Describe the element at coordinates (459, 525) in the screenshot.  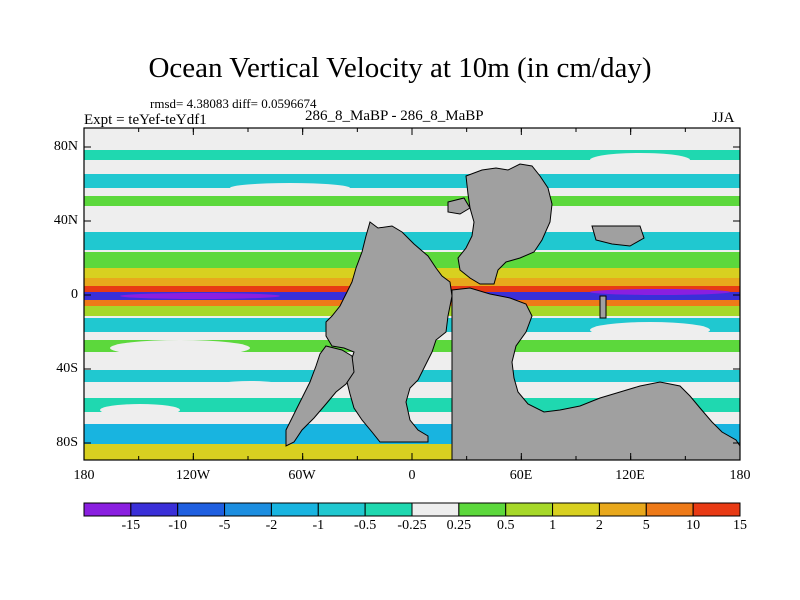
I see `colorbar-label: 0.25` at that location.